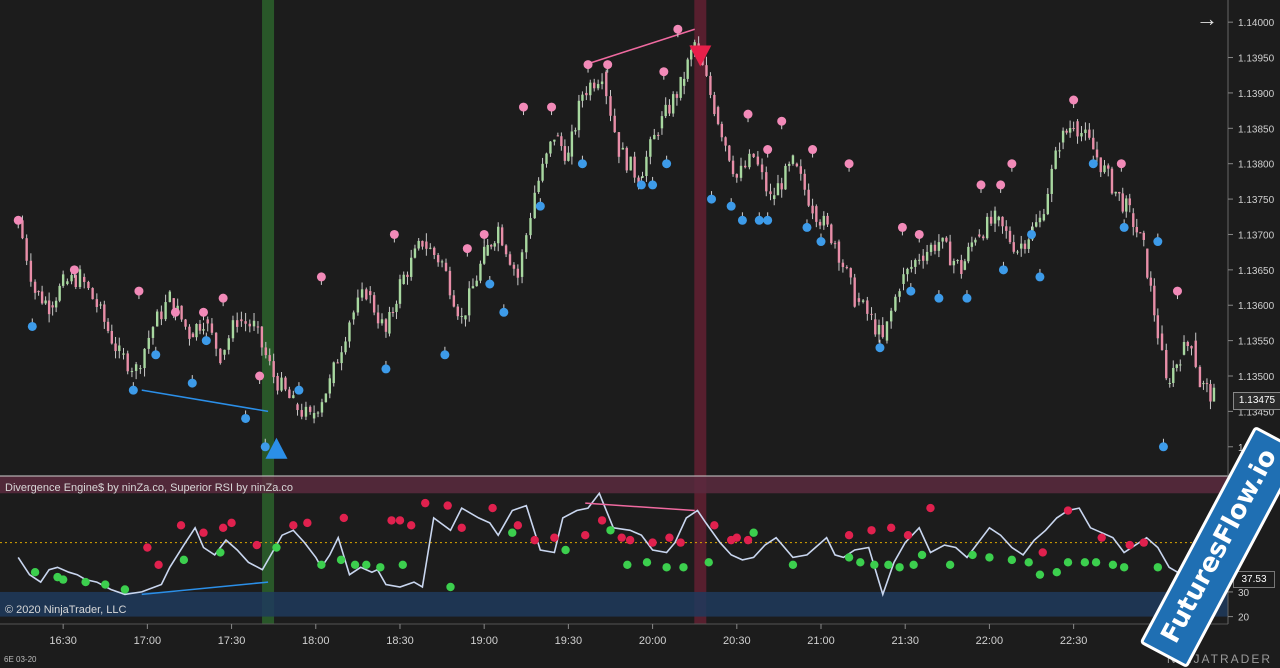 This screenshot has width=1280, height=668. What do you see at coordinates (1256, 271) in the screenshot?
I see `price-tick-label: 1.13650` at bounding box center [1256, 271].